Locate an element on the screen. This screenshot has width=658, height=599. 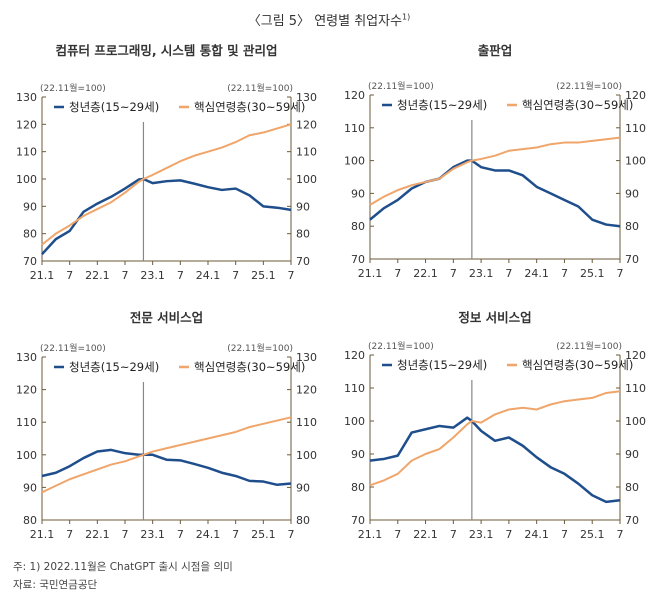
figure-title: 〈그림 5〉 연령별 취업자수1) is located at coordinates (329, 19).